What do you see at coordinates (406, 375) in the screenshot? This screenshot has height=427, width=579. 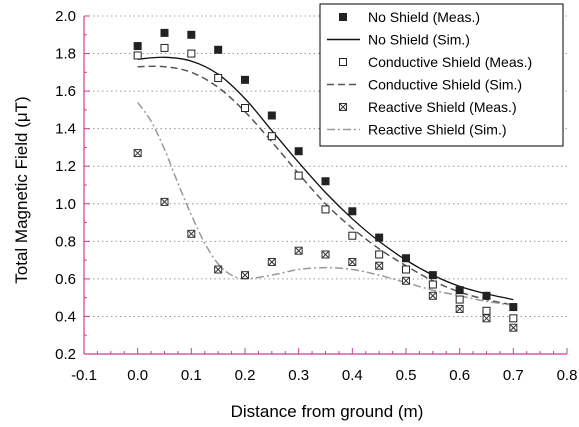 I see `x-tick-label: 0.5` at bounding box center [406, 375].